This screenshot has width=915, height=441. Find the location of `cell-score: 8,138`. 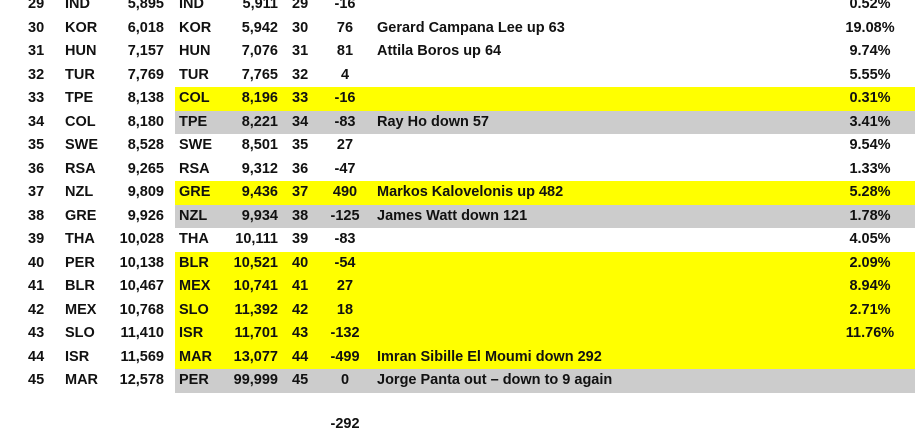

cell-score: 8,138 is located at coordinates (145, 98).